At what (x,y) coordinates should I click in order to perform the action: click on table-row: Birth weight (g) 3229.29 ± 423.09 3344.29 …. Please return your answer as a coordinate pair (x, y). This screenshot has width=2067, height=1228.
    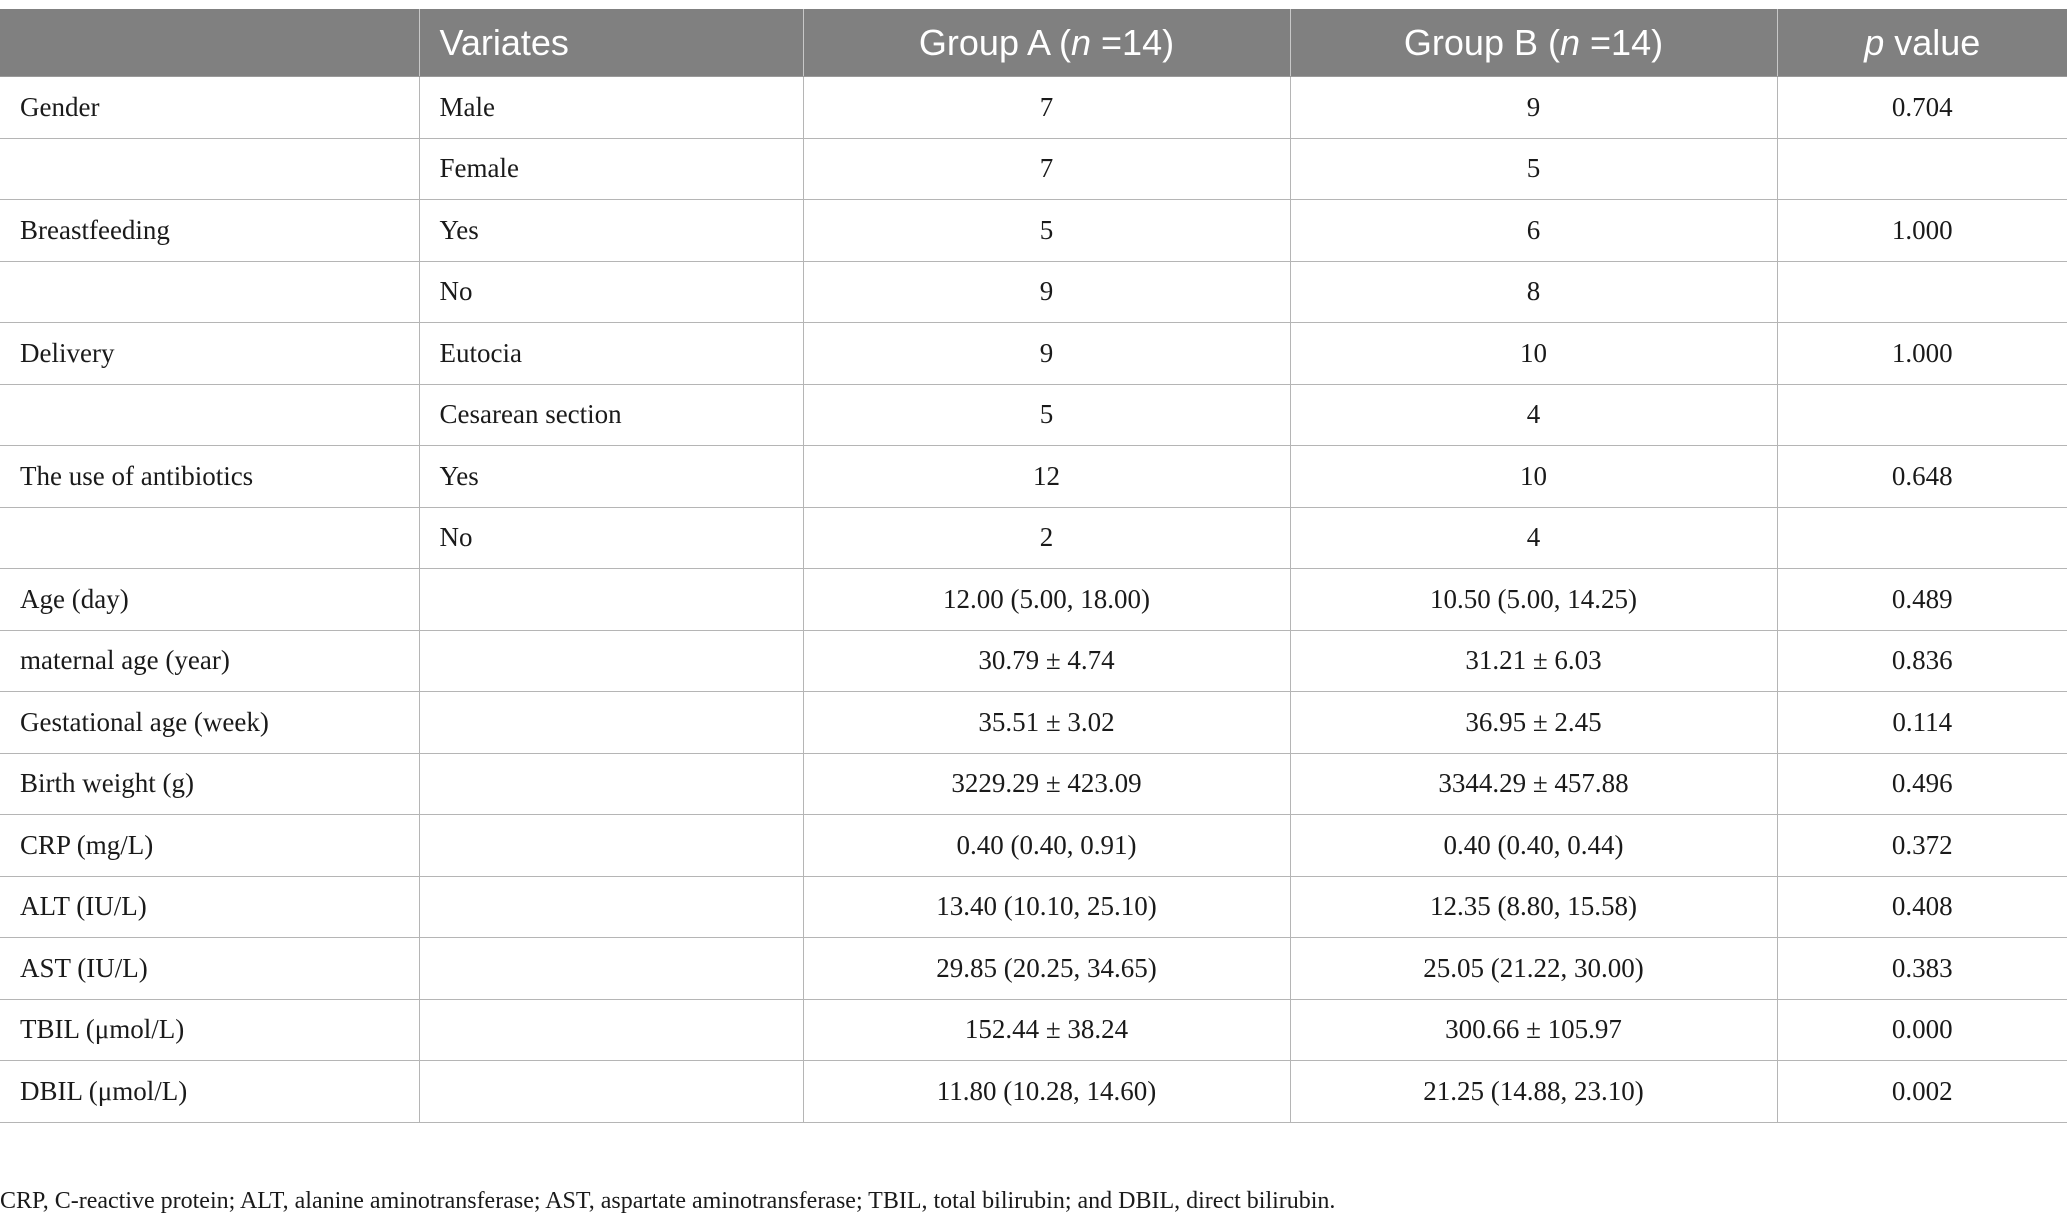
    Looking at the image, I should click on (1033, 784).